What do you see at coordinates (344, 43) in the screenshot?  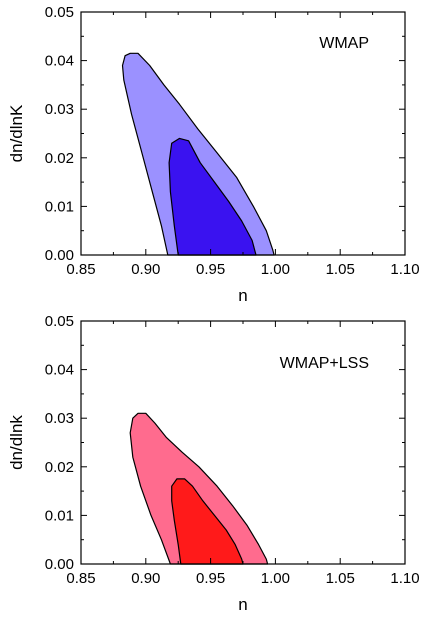 I see `panel-annotation: WMAP` at bounding box center [344, 43].